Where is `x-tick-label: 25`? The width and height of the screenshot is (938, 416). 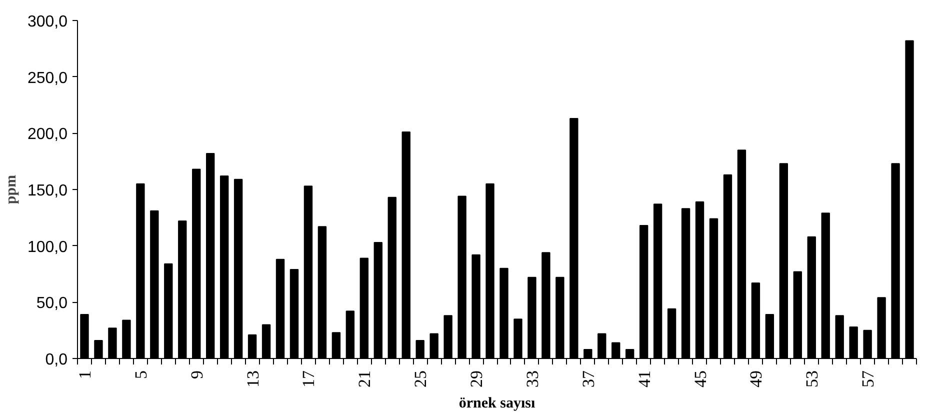 x-tick-label: 25 is located at coordinates (420, 379).